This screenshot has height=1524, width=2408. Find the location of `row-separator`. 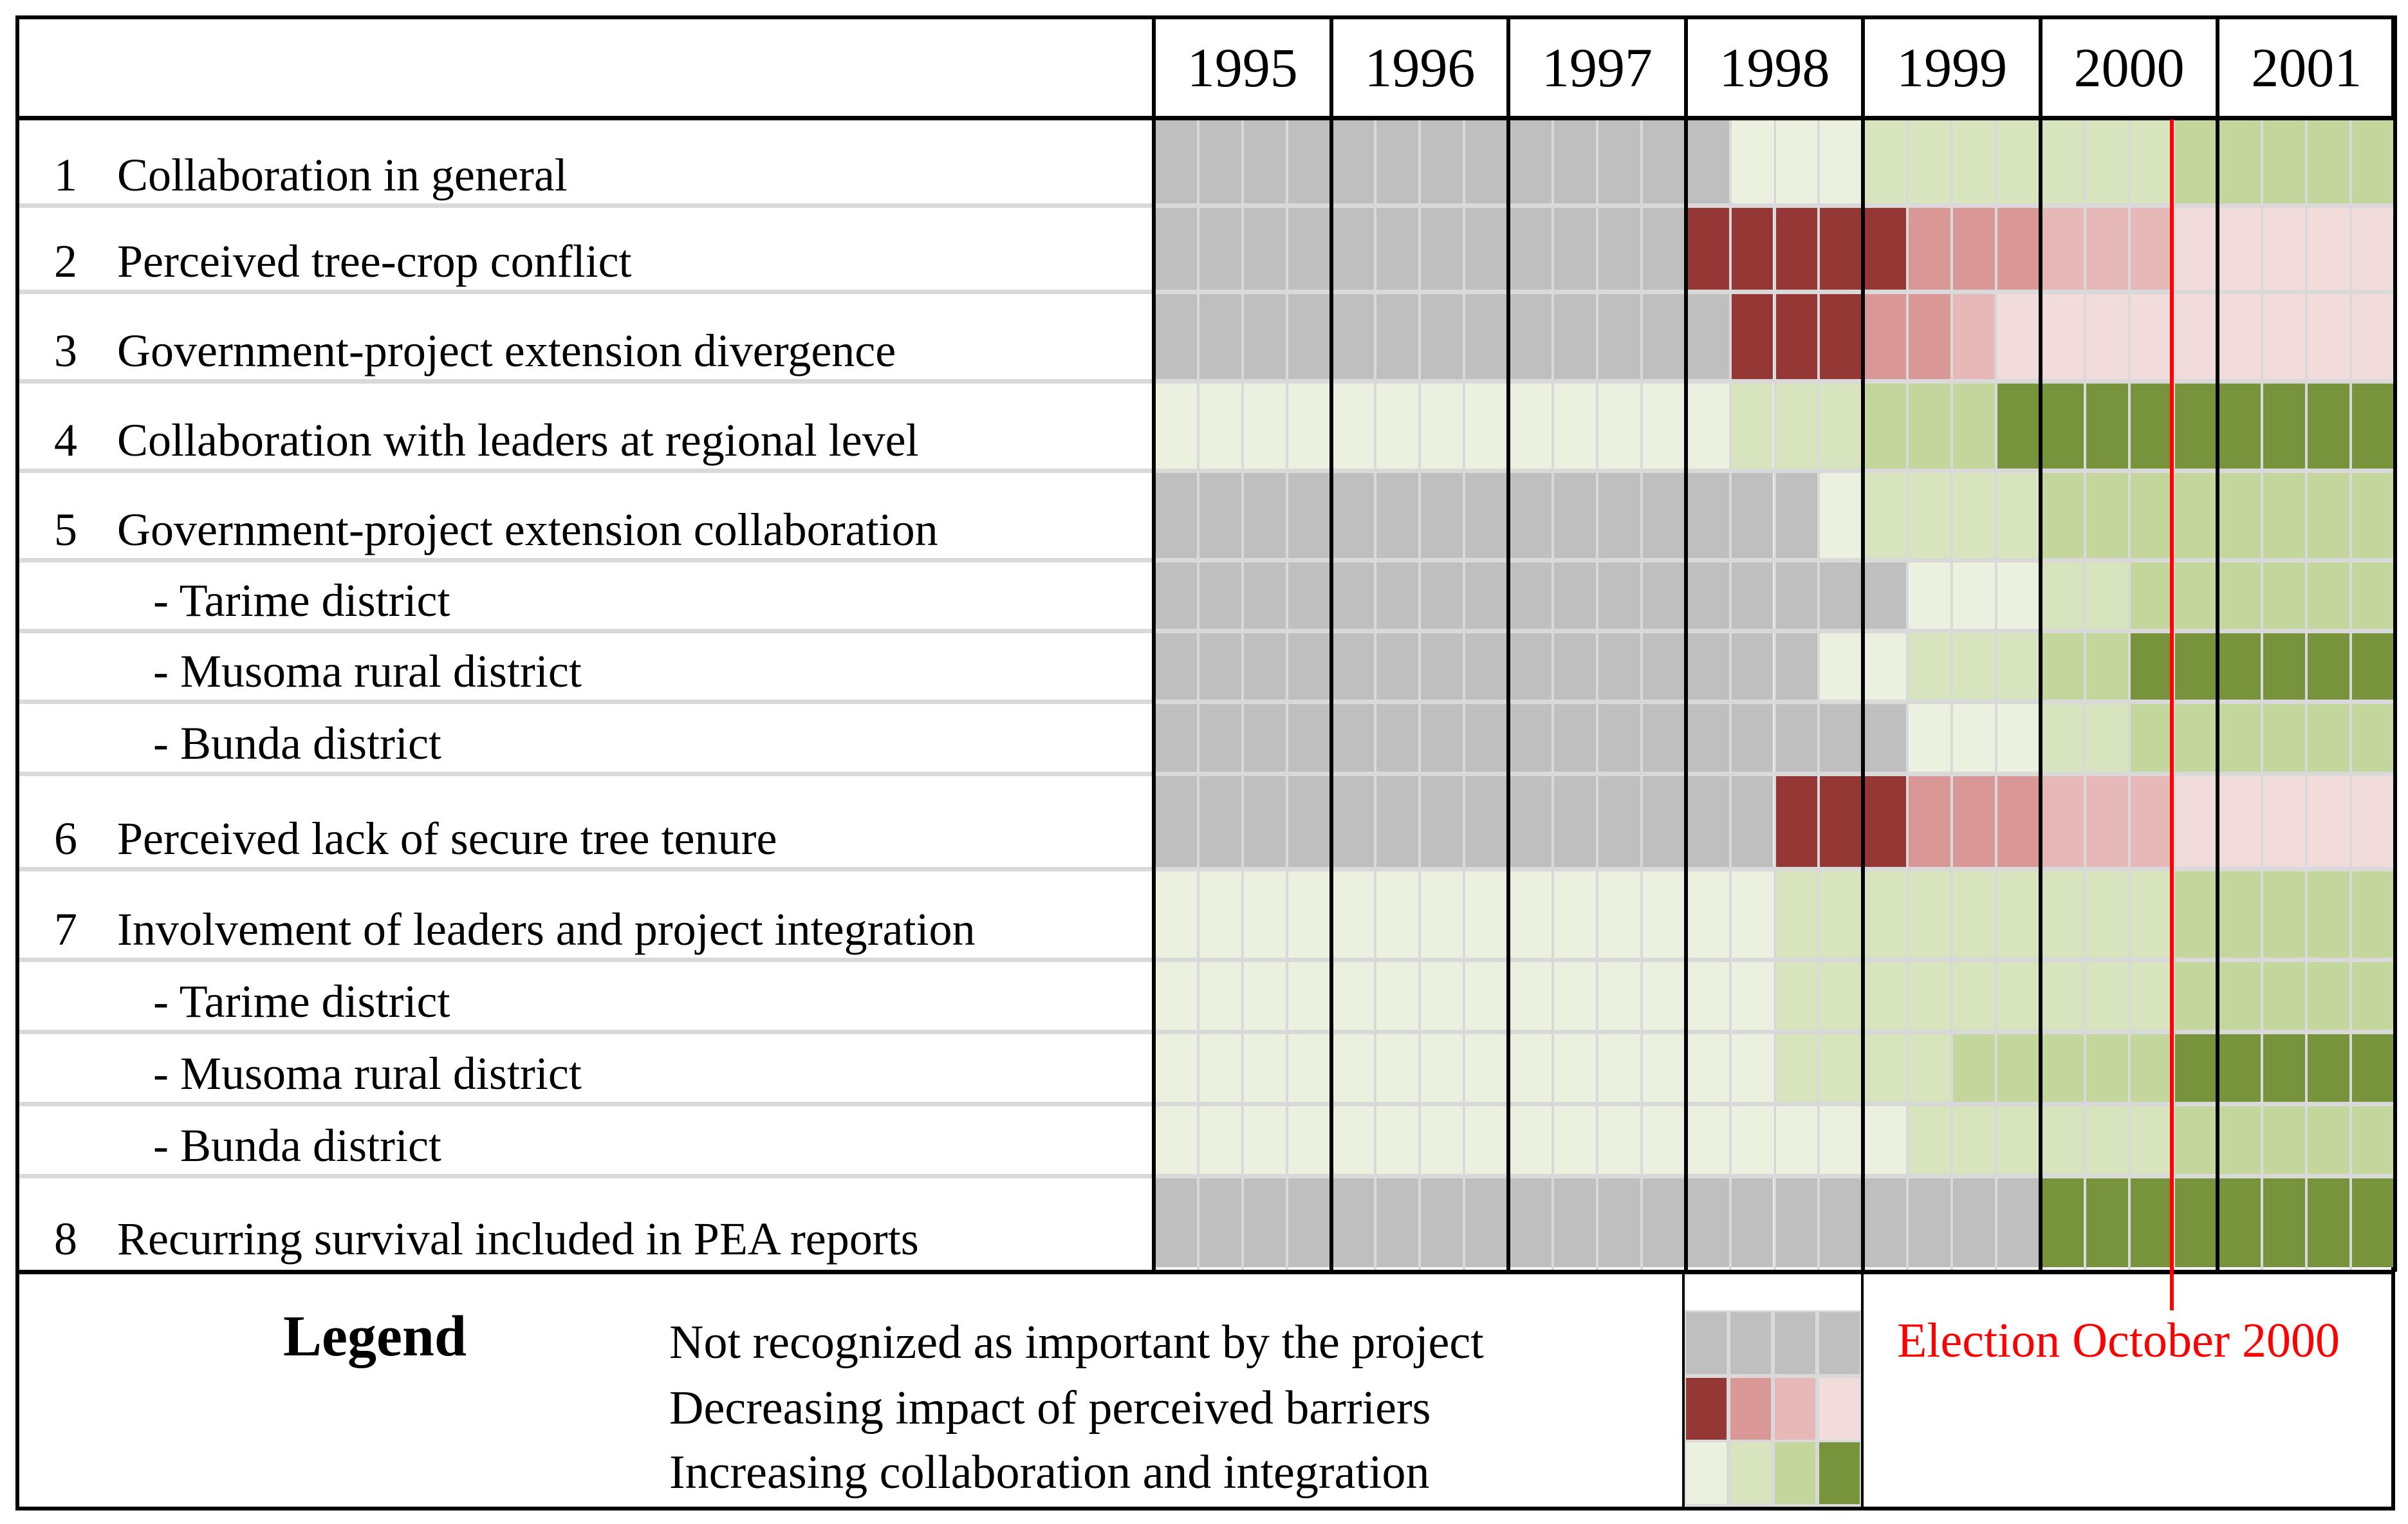

row-separator is located at coordinates (1207, 631).